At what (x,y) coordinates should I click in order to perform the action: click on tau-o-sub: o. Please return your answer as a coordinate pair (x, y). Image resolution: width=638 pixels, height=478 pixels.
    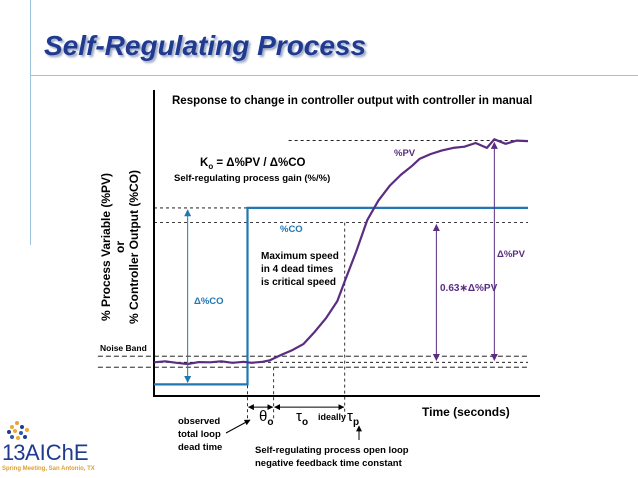
    Looking at the image, I should click on (305, 422).